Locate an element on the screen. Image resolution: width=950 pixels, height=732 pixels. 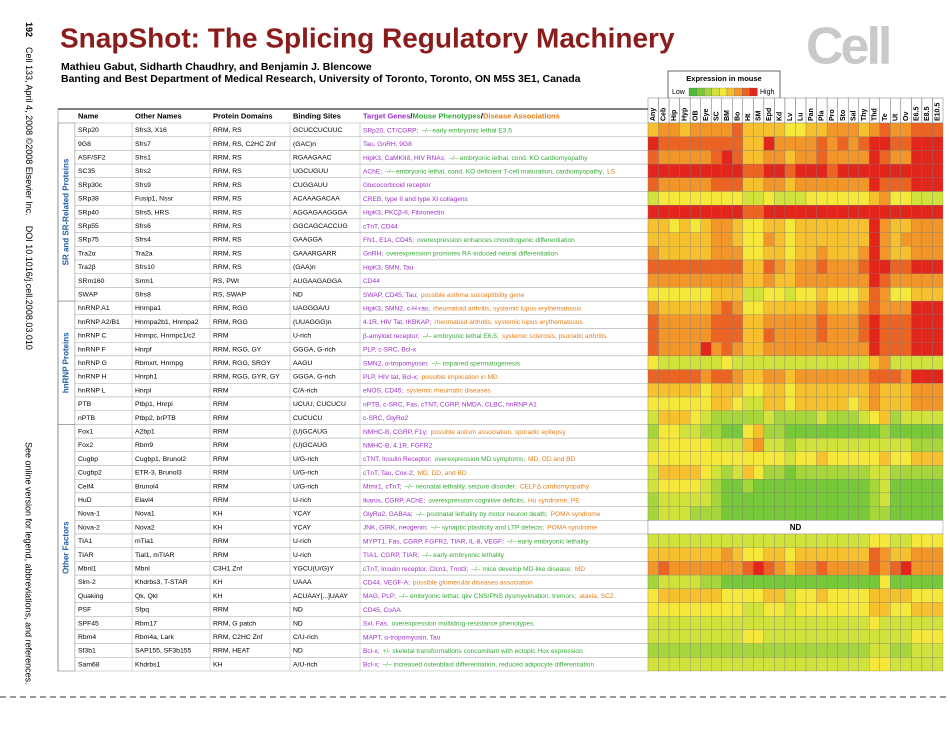
cell-domains: RRM, RS is located at coordinates (227, 199).